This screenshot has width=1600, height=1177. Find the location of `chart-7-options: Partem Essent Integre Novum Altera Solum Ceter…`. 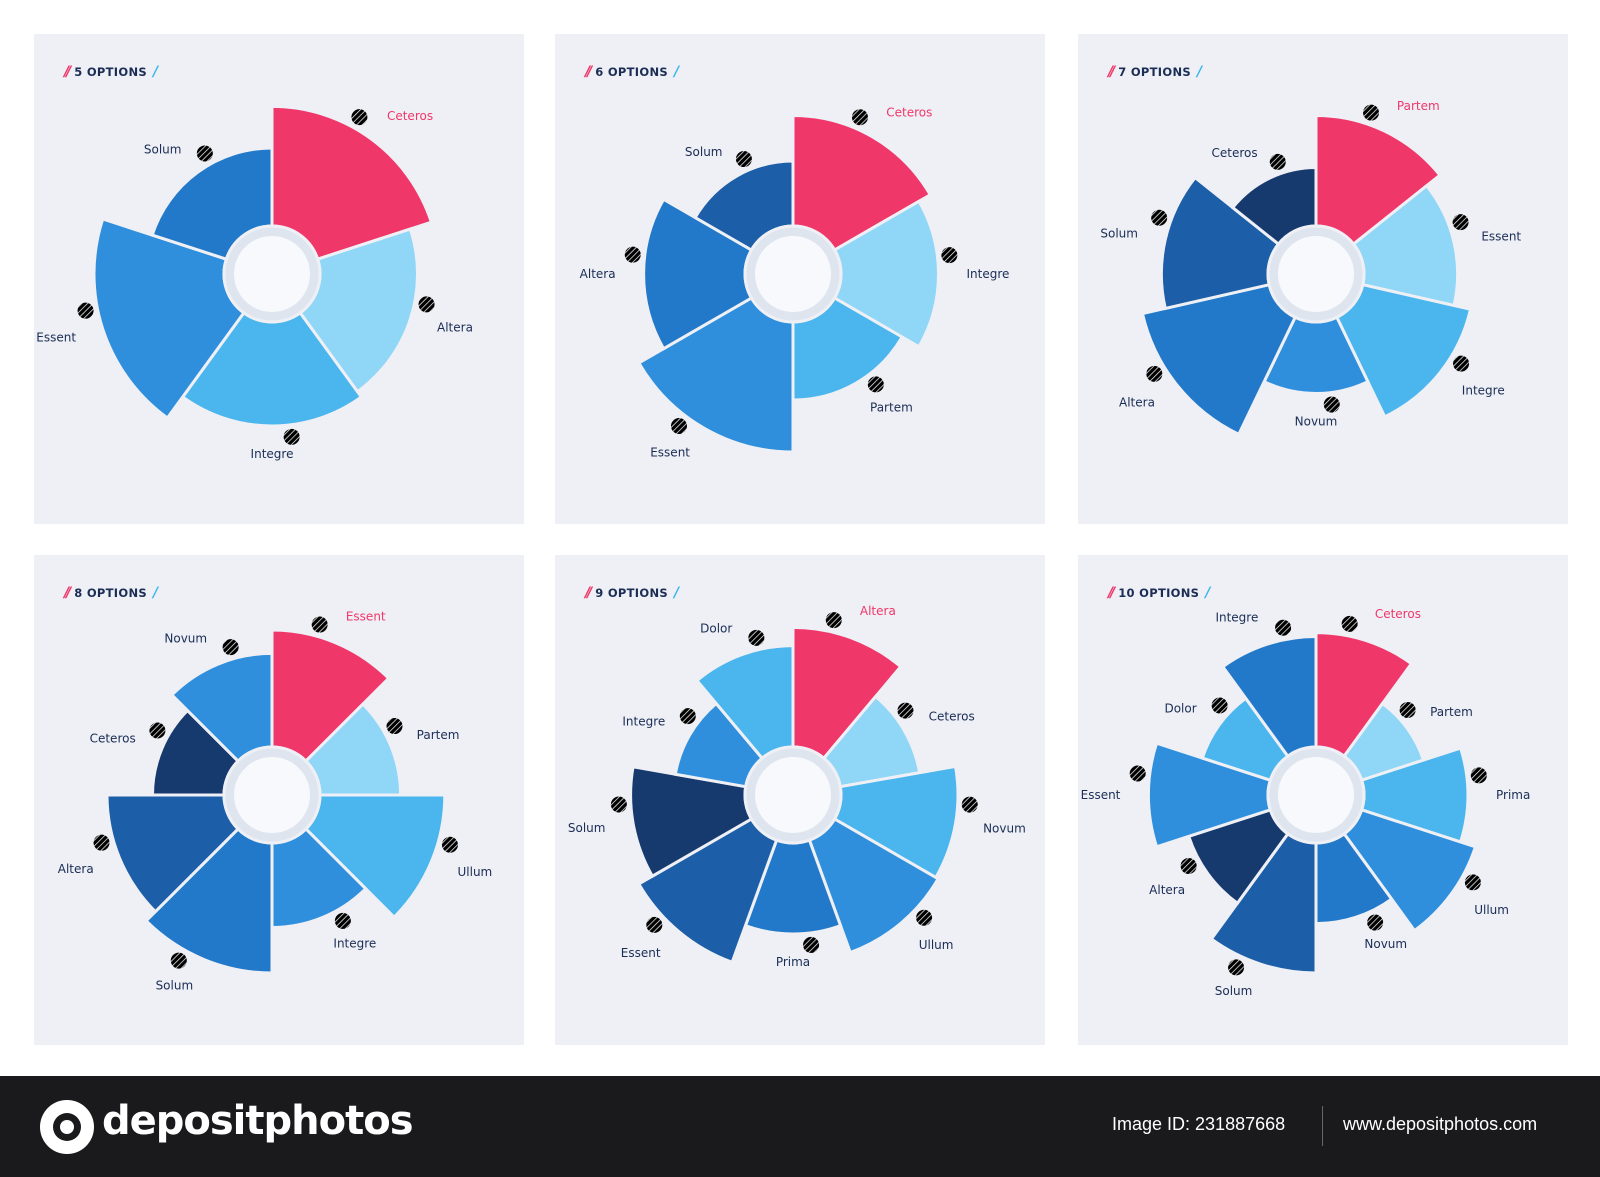

chart-7-options: Partem Essent Integre Novum Altera Solum Ceter… is located at coordinates (1310, 268).